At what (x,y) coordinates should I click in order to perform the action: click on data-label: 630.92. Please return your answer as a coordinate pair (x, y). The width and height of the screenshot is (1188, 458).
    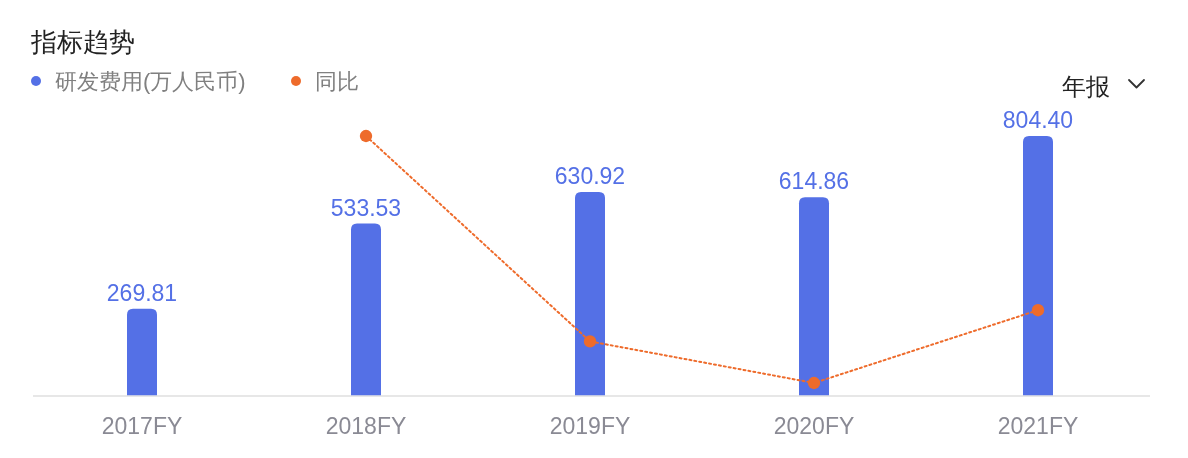
    Looking at the image, I should click on (590, 176).